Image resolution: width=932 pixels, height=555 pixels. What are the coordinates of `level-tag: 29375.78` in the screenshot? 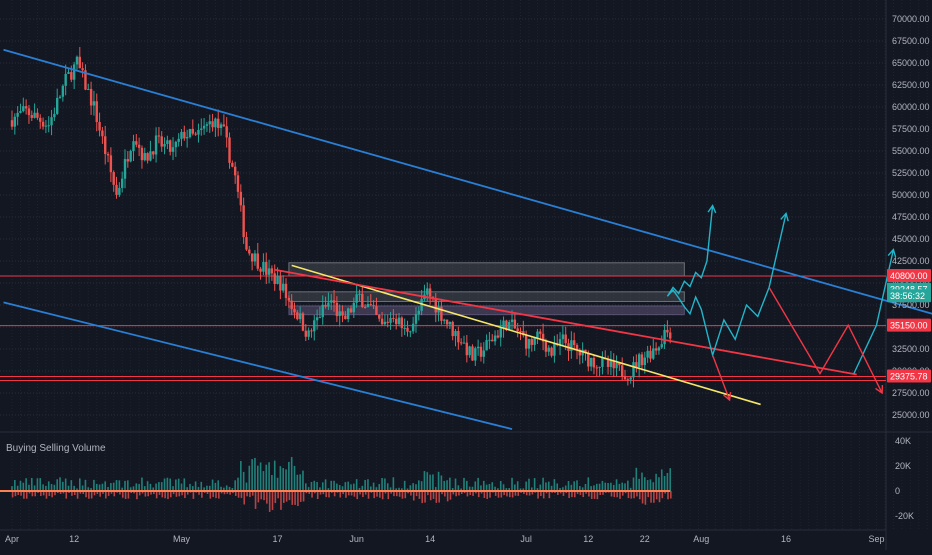 It's located at (909, 376).